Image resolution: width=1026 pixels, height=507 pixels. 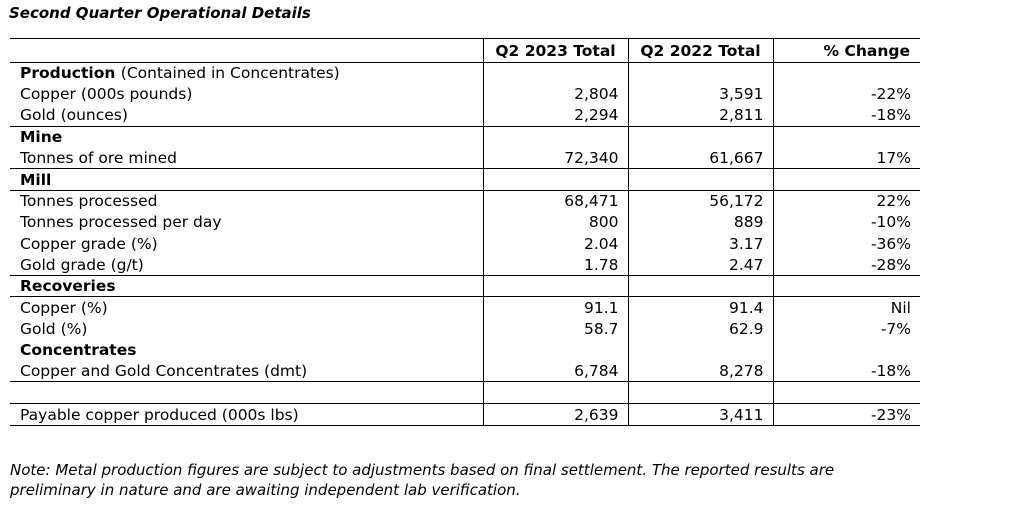 What do you see at coordinates (465, 393) in the screenshot?
I see `spacer-row` at bounding box center [465, 393].